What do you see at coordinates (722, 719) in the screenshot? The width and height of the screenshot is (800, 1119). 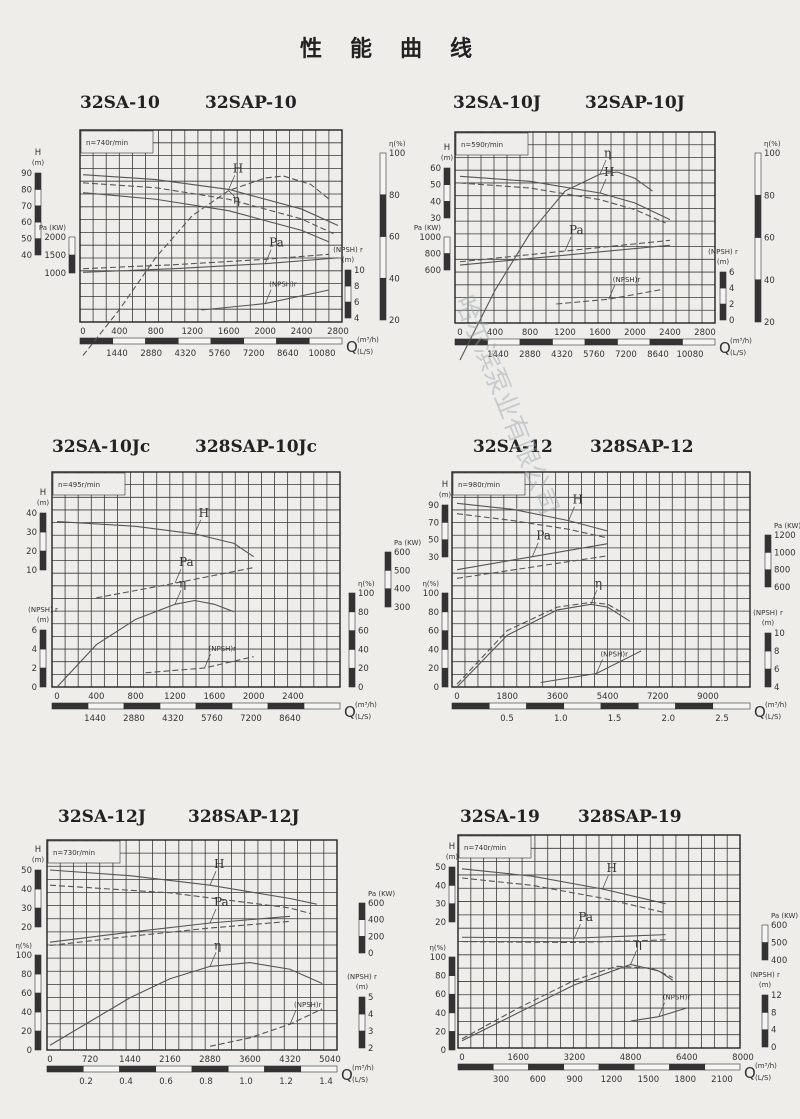 I see `x2-tick-label: 2.5` at bounding box center [722, 719].